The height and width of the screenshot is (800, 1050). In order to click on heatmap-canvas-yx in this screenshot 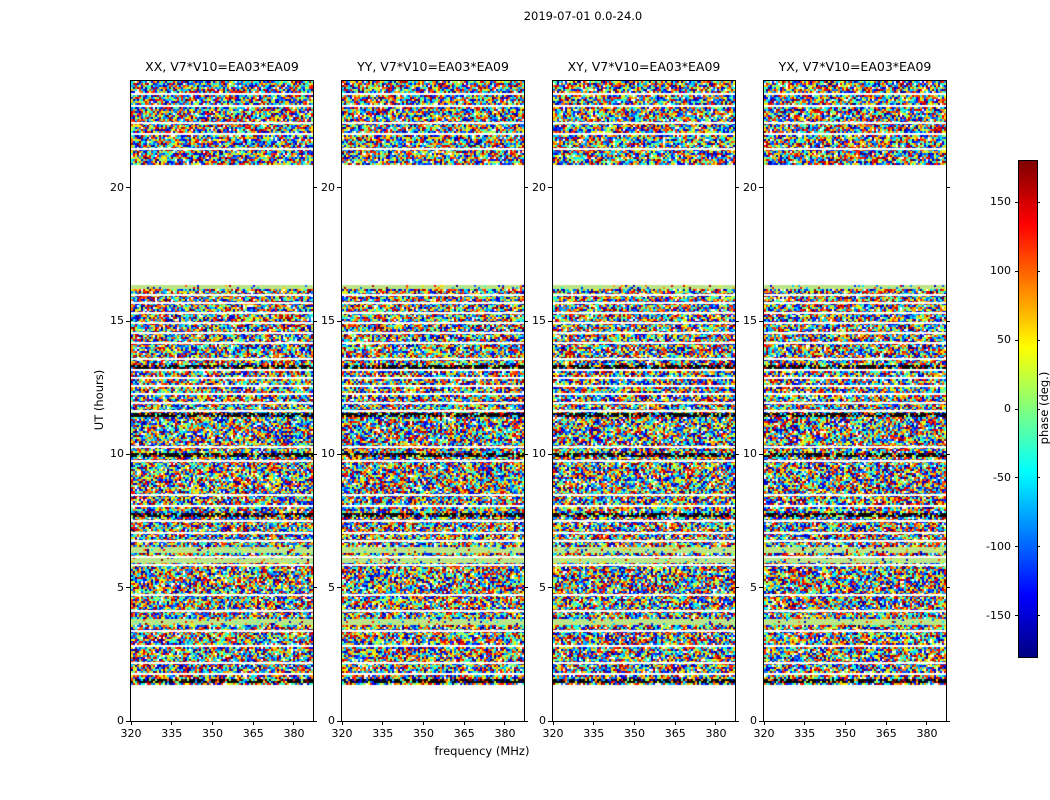, I will do `click(855, 401)`.